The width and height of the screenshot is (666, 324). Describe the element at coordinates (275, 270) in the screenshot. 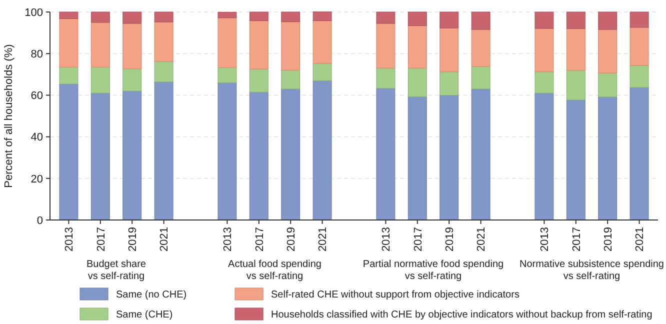

I see `text: Actual food spending vs self-rating` at that location.